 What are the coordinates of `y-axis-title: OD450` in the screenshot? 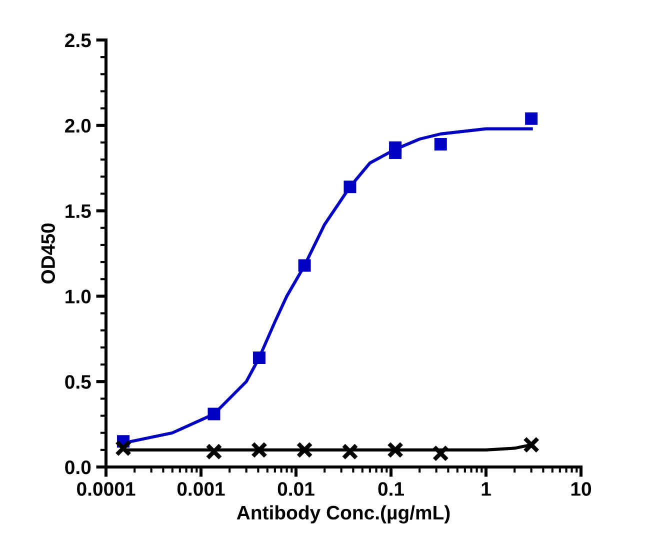 It's located at (48, 253).